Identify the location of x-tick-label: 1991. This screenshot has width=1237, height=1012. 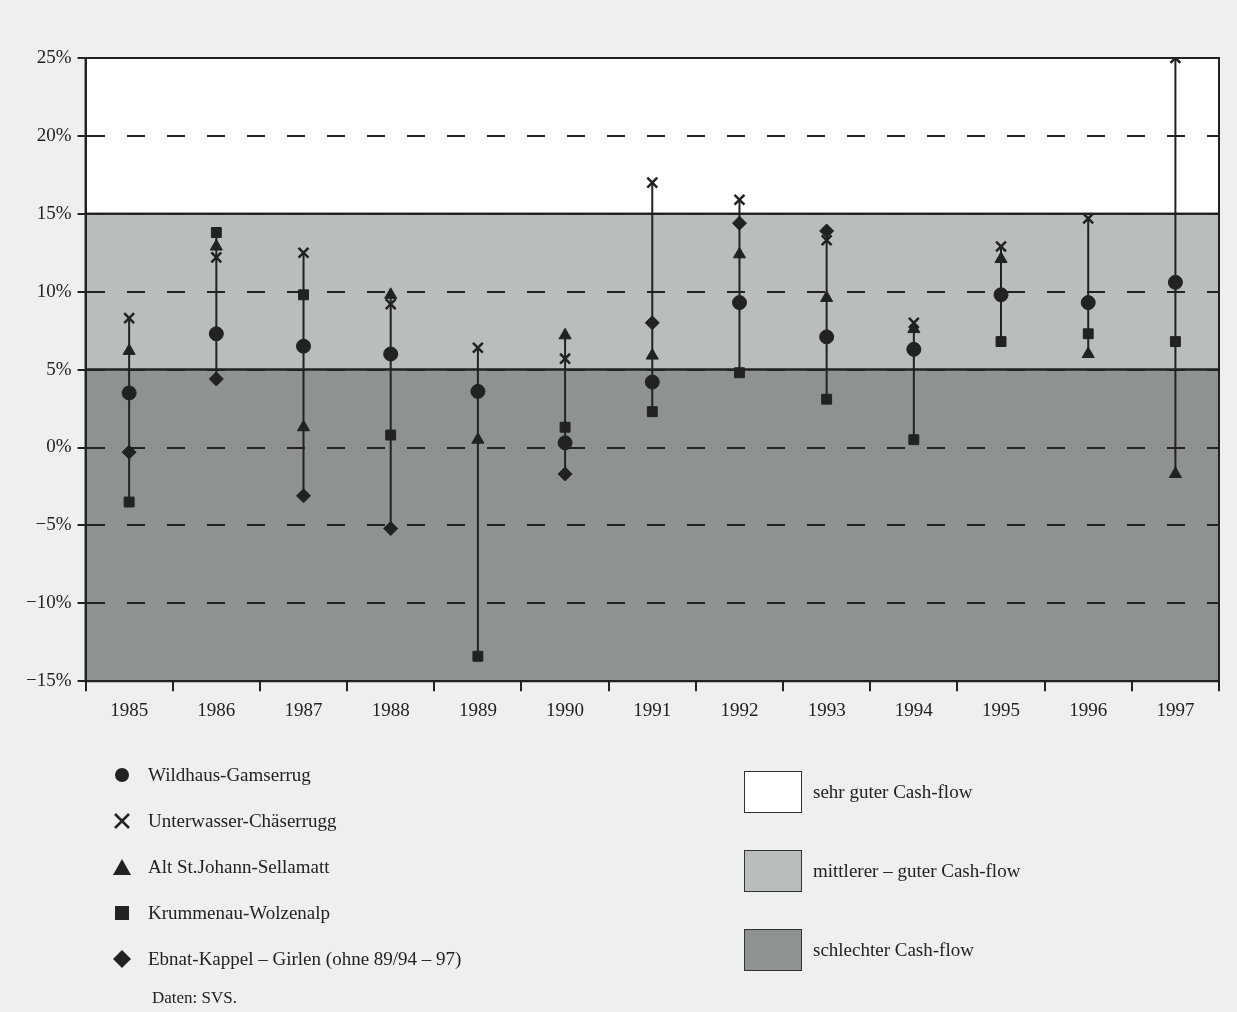
(652, 709).